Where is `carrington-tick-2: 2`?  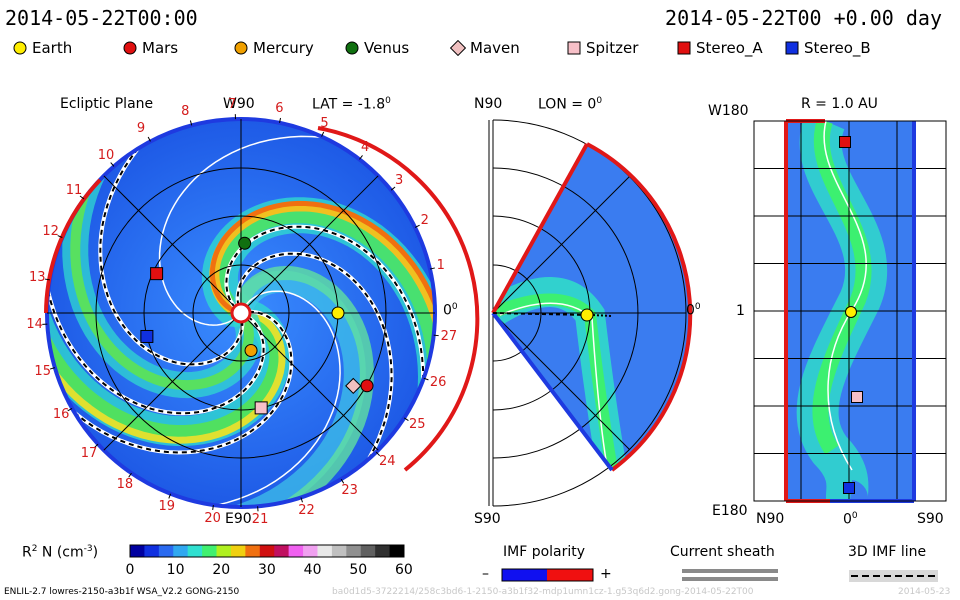
carrington-tick-2: 2 is located at coordinates (424, 221).